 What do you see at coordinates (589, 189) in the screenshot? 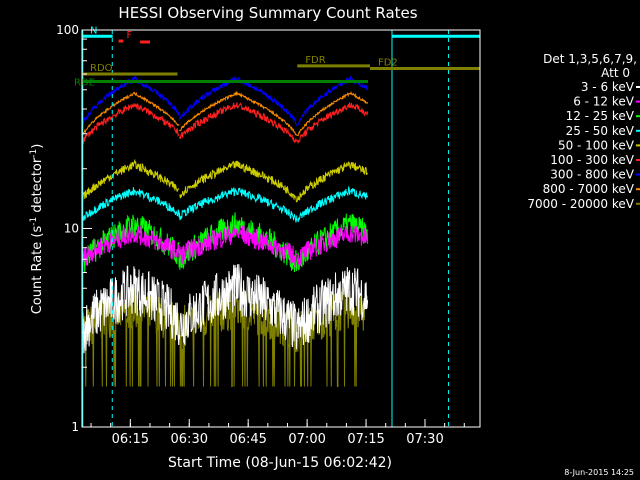
I see `legend-entry-7: 800 - 7000 keV` at bounding box center [589, 189].